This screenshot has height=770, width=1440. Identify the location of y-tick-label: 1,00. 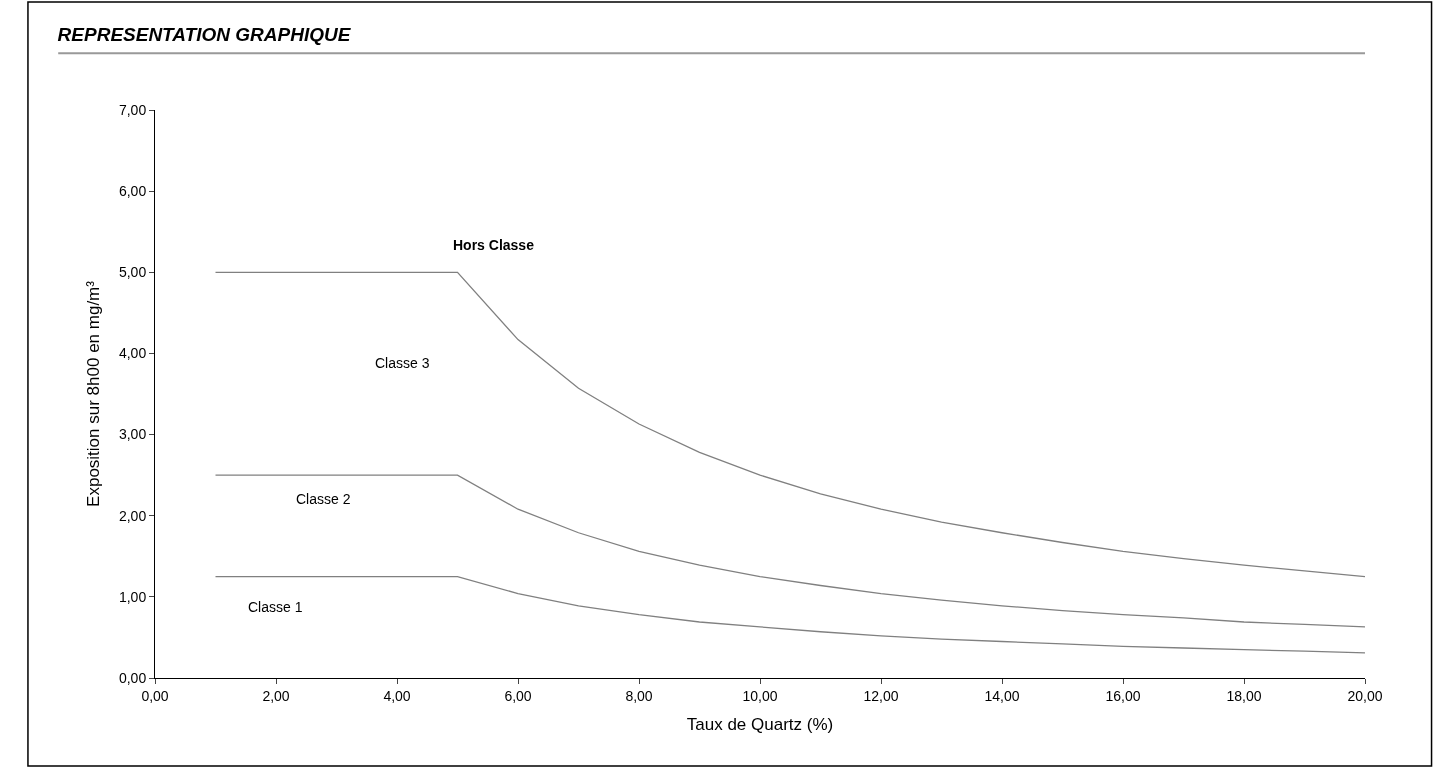
(132, 596).